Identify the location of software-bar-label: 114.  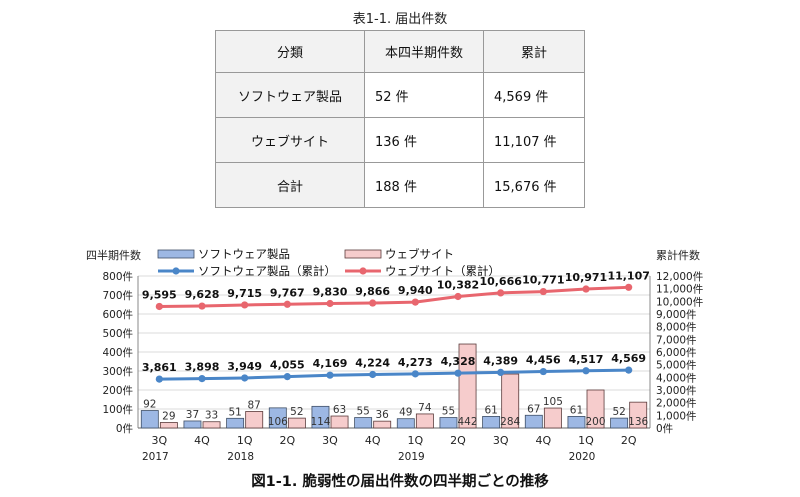
(320, 422).